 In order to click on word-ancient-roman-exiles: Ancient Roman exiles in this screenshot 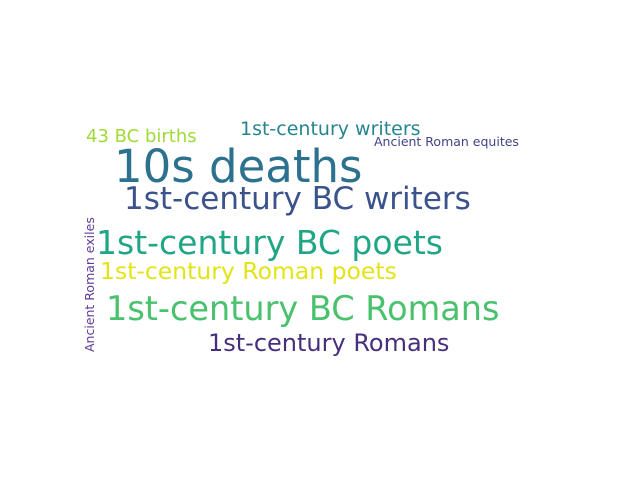, I will do `click(89, 284)`.